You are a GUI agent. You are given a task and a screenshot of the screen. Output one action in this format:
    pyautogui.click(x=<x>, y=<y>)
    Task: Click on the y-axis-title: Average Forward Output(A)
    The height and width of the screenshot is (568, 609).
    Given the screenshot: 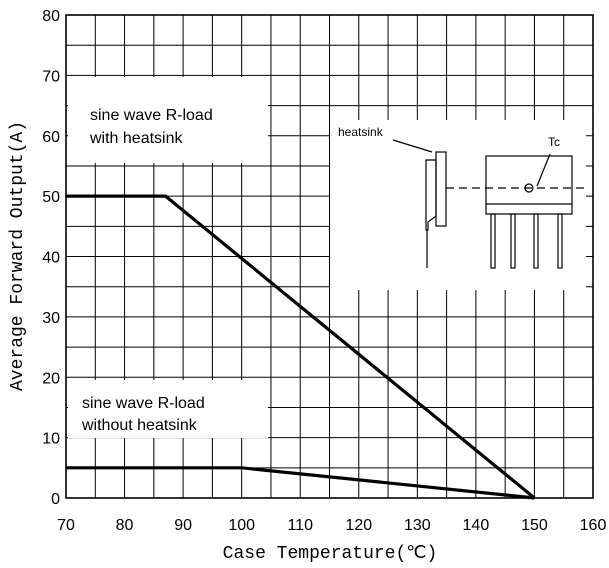 What is the action you would take?
    pyautogui.click(x=18, y=256)
    